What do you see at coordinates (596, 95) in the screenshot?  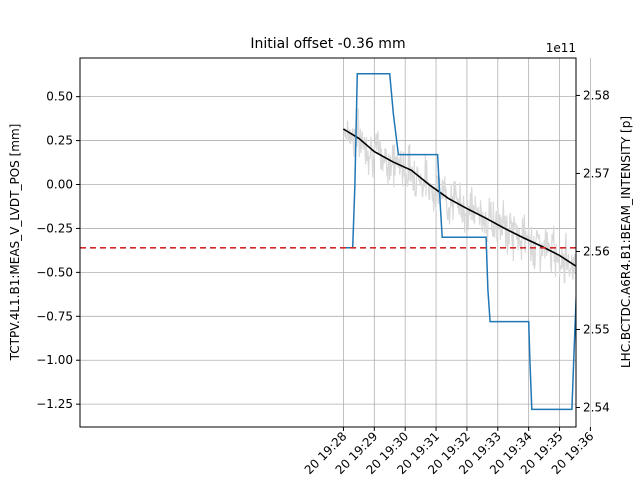 I see `y-right-tick-label: 2.58` at bounding box center [596, 95].